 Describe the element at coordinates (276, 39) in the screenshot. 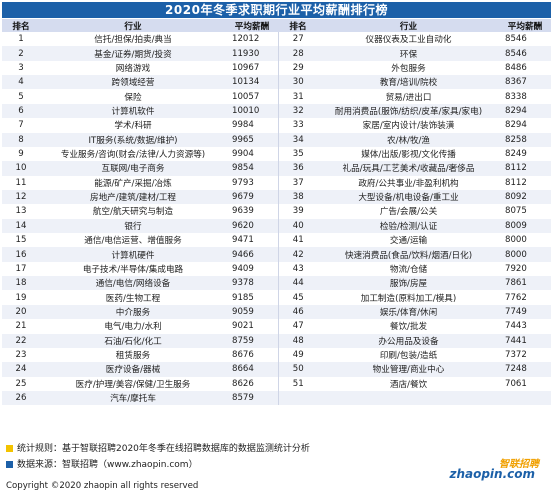

I see `table-row: 1 信托/担保/拍卖/典当 12012 27 仪器仪表及工业自动化 8546` at that location.